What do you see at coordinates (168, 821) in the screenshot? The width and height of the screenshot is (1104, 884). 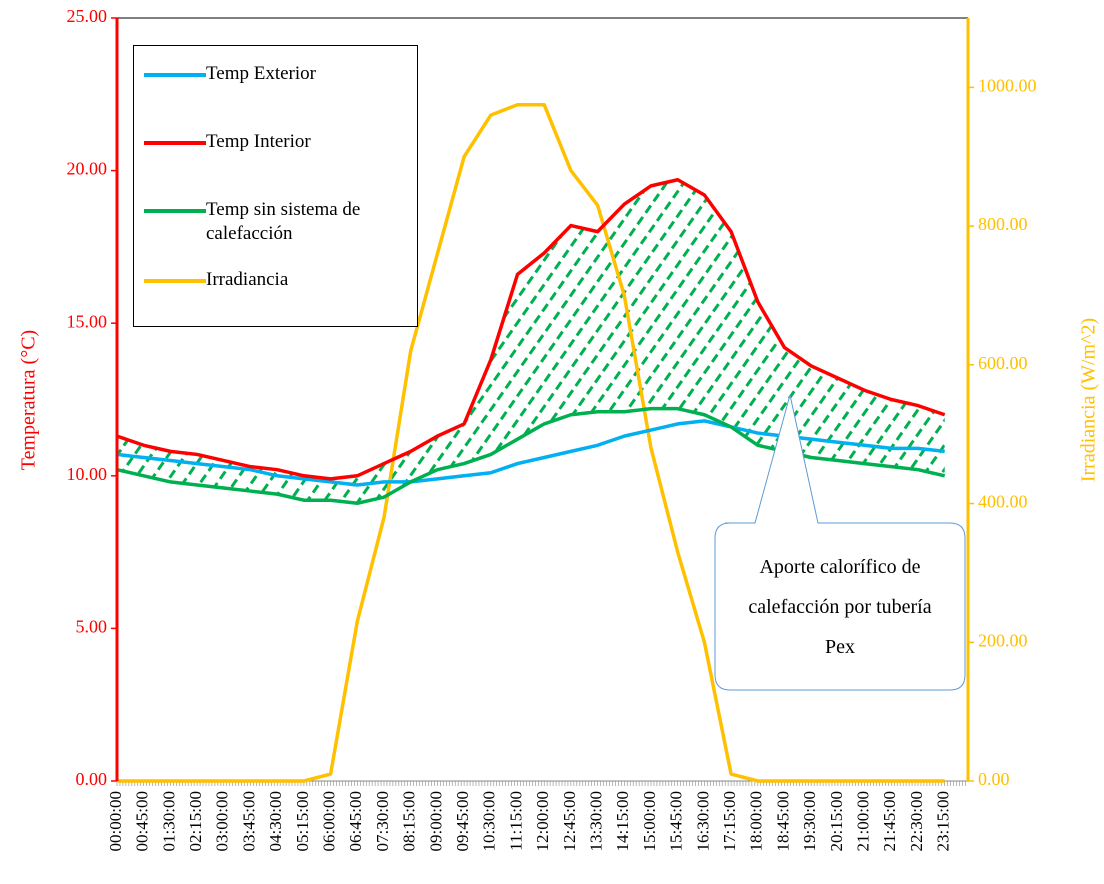 I see `x-tick-label: 01:30:00` at bounding box center [168, 821].